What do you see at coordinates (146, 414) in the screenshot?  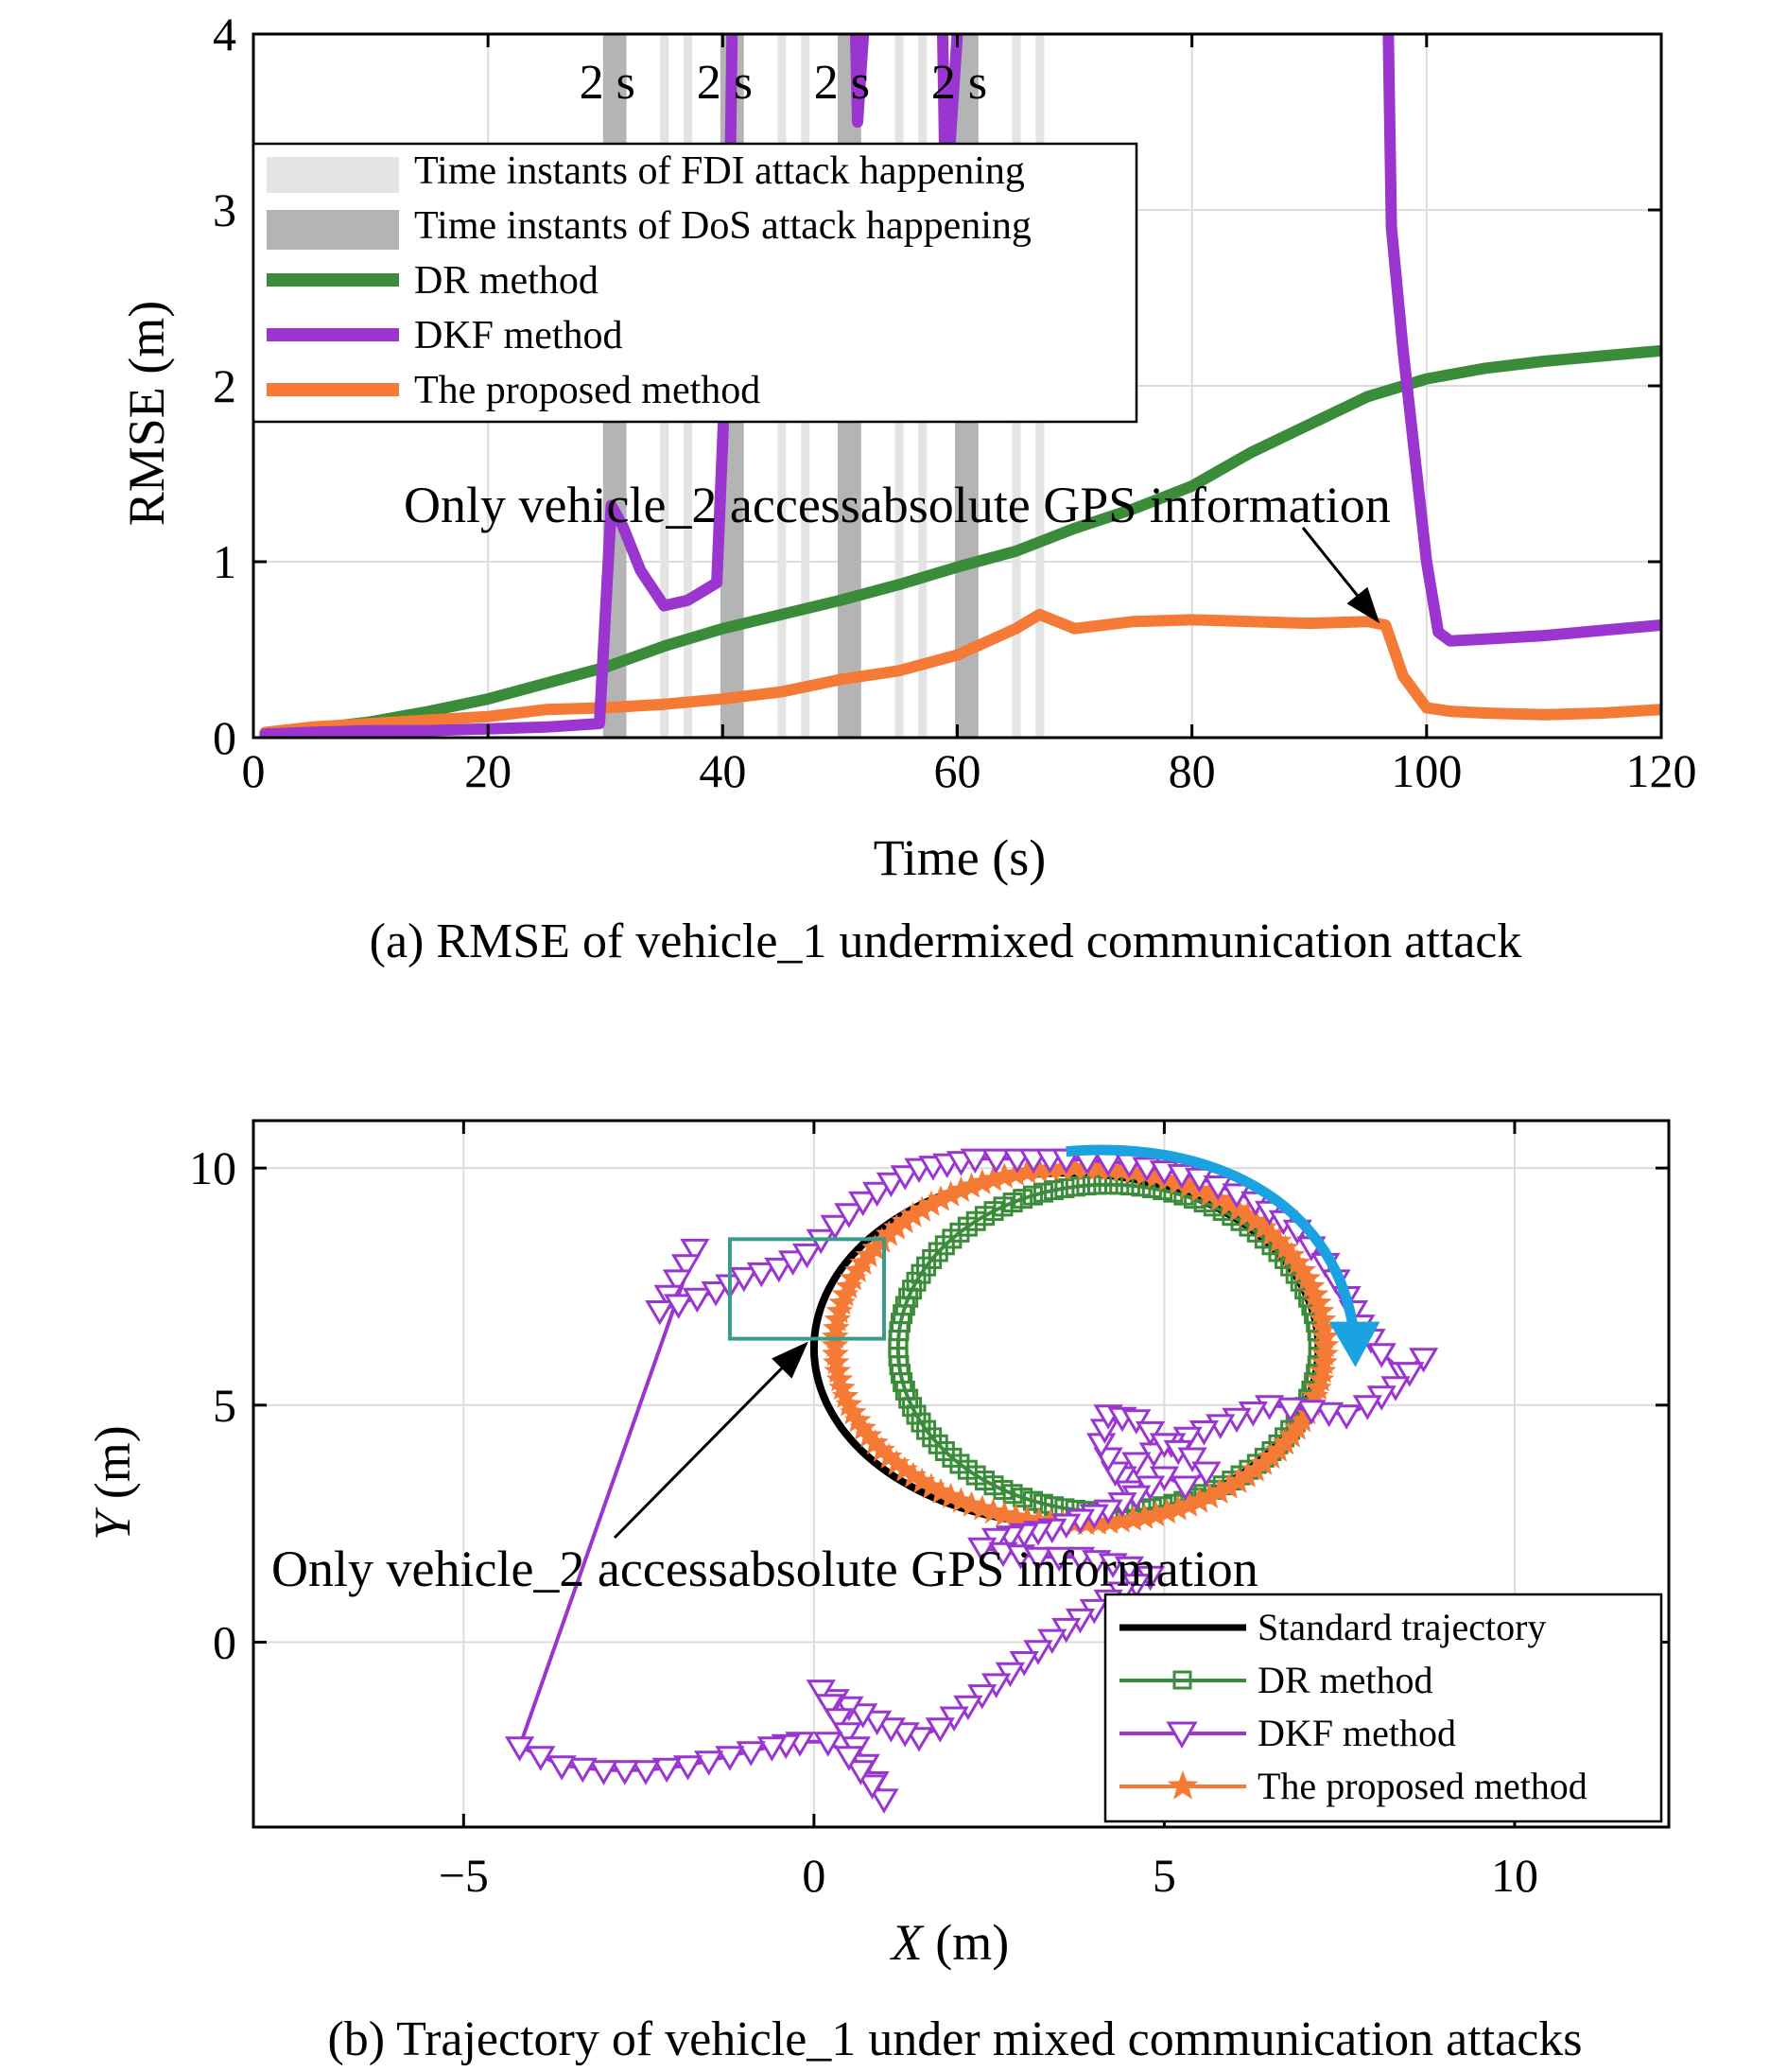 I see `y-axis-label: RMSE (m)` at bounding box center [146, 414].